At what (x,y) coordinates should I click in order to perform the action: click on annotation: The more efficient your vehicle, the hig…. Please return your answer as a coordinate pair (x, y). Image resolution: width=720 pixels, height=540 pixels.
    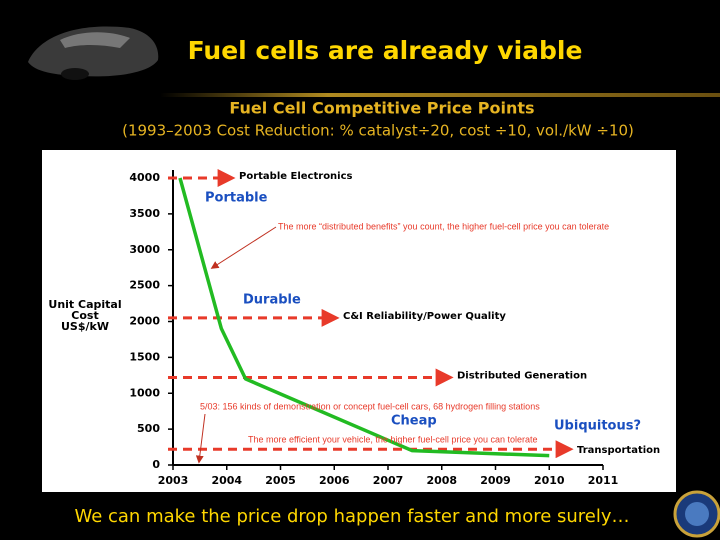
    Looking at the image, I should click on (393, 439).